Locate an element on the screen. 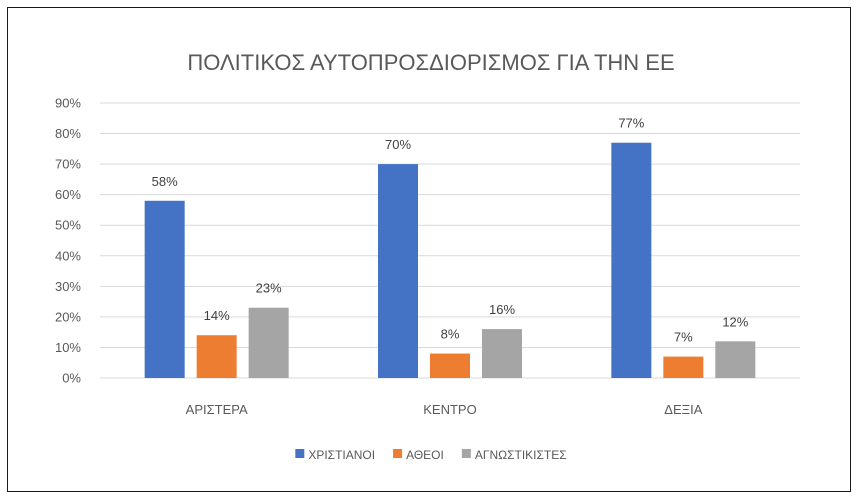 Image resolution: width=859 pixels, height=500 pixels. data-label: 58% is located at coordinates (165, 181).